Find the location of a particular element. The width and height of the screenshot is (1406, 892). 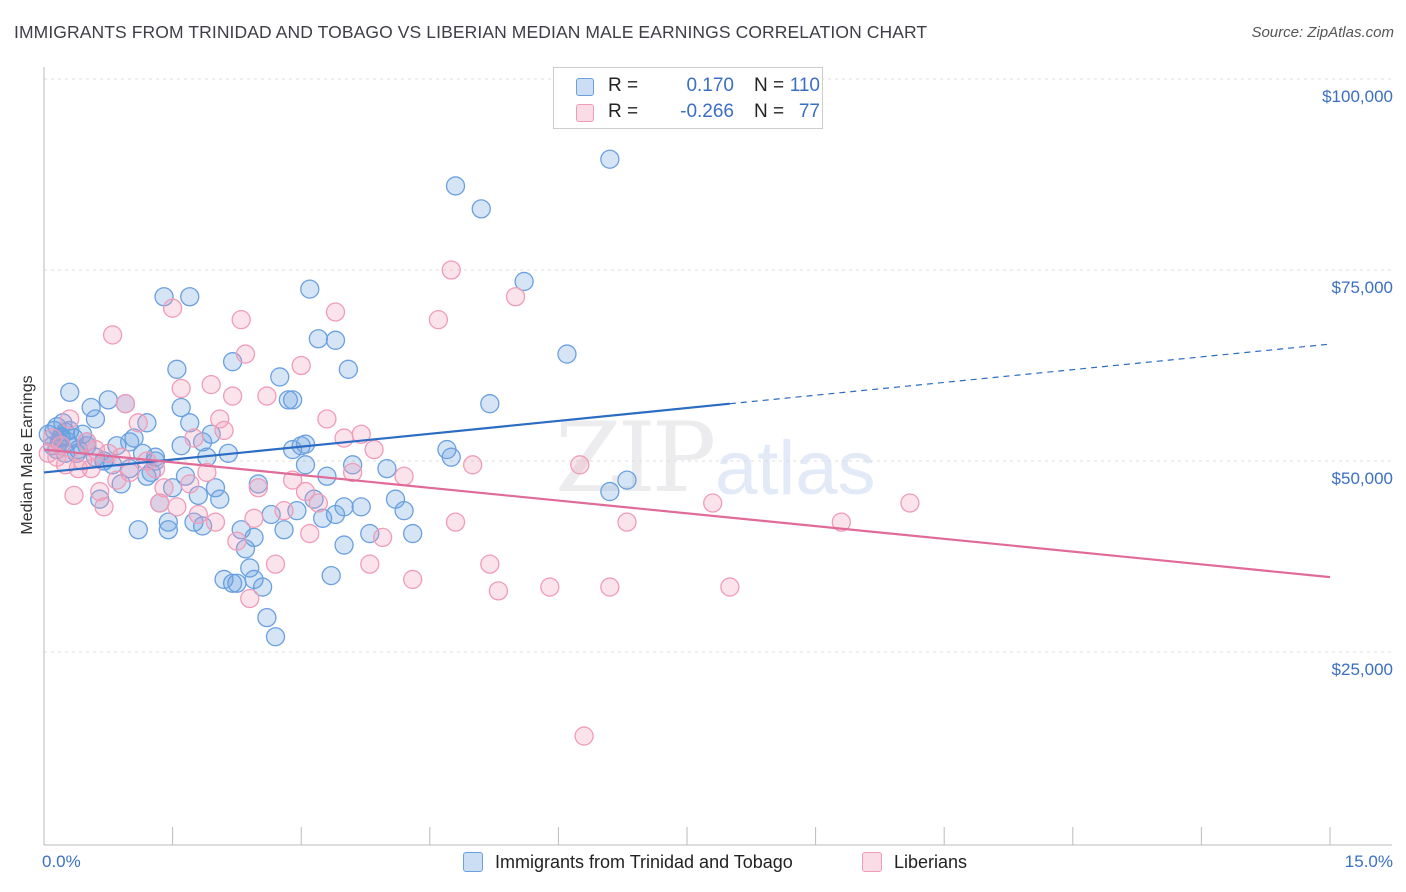

source-label: Source: ZipAtlas.com is located at coordinates (1322, 32).